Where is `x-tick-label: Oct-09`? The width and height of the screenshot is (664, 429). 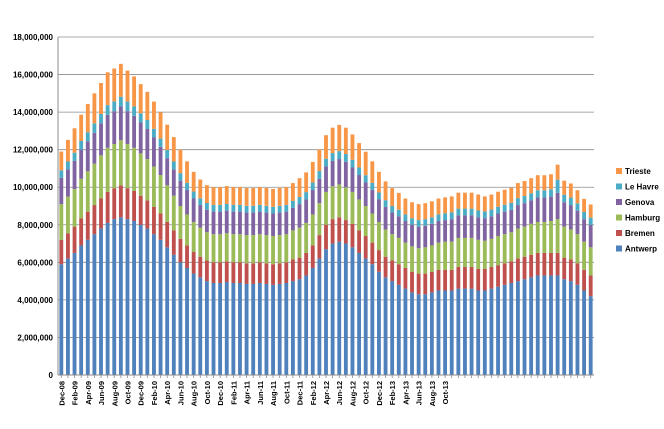
x-tick-label: Oct-09 is located at coordinates (127, 392).